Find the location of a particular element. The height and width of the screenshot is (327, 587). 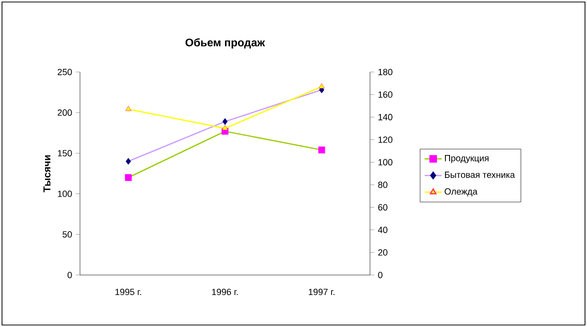

y2-tick-label: 80 is located at coordinates (383, 185).